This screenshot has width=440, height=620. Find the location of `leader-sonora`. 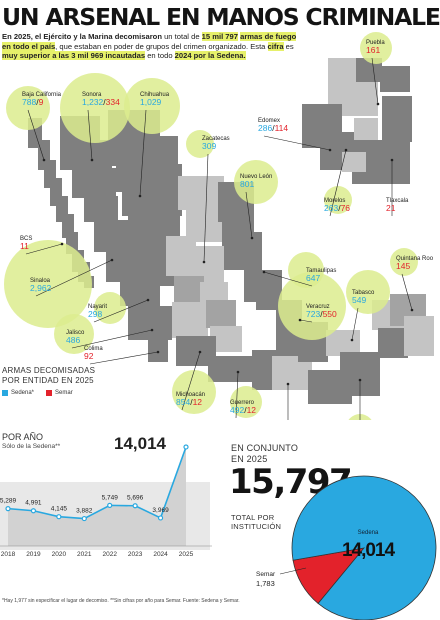

leader-sonora is located at coordinates (90, 135).